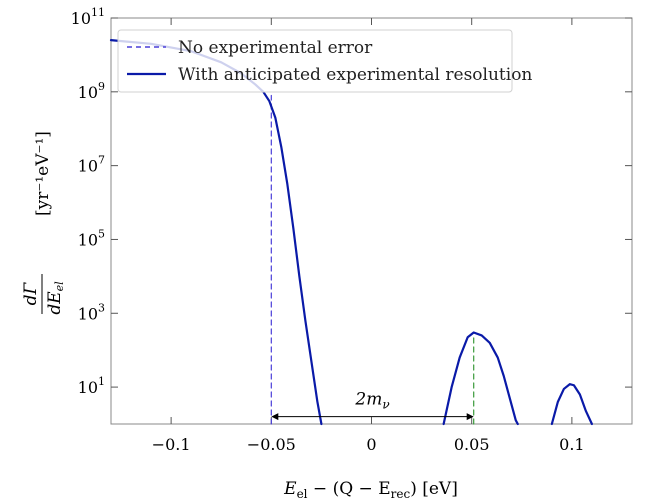  Describe the element at coordinates (355, 75) in the screenshot. I see `legend-label: With anticipated experimental resolution` at that location.